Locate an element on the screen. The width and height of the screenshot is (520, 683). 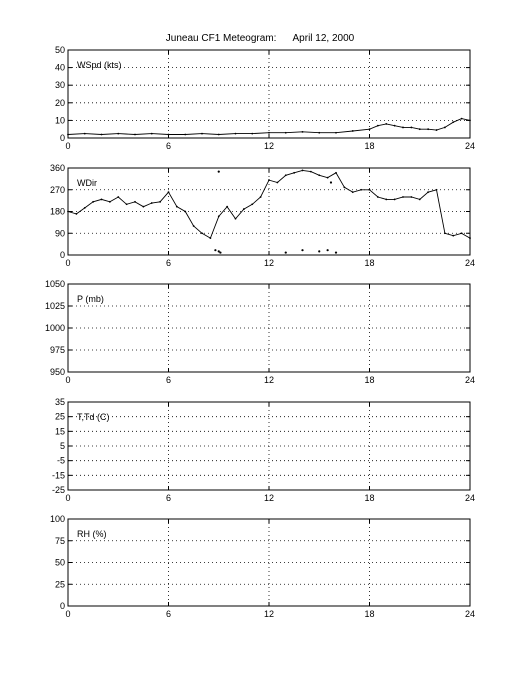
wind-direction-panel: 0 6 12 18 24 0 90 180 270 360 WDir is located at coordinates (262, 215).